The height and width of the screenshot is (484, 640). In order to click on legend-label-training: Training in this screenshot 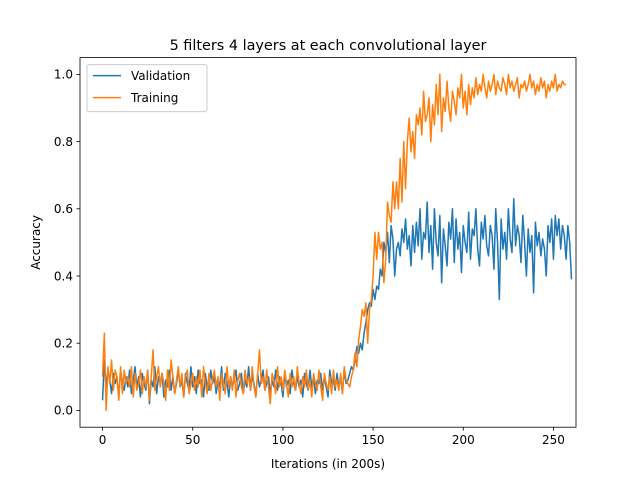, I will do `click(154, 98)`.